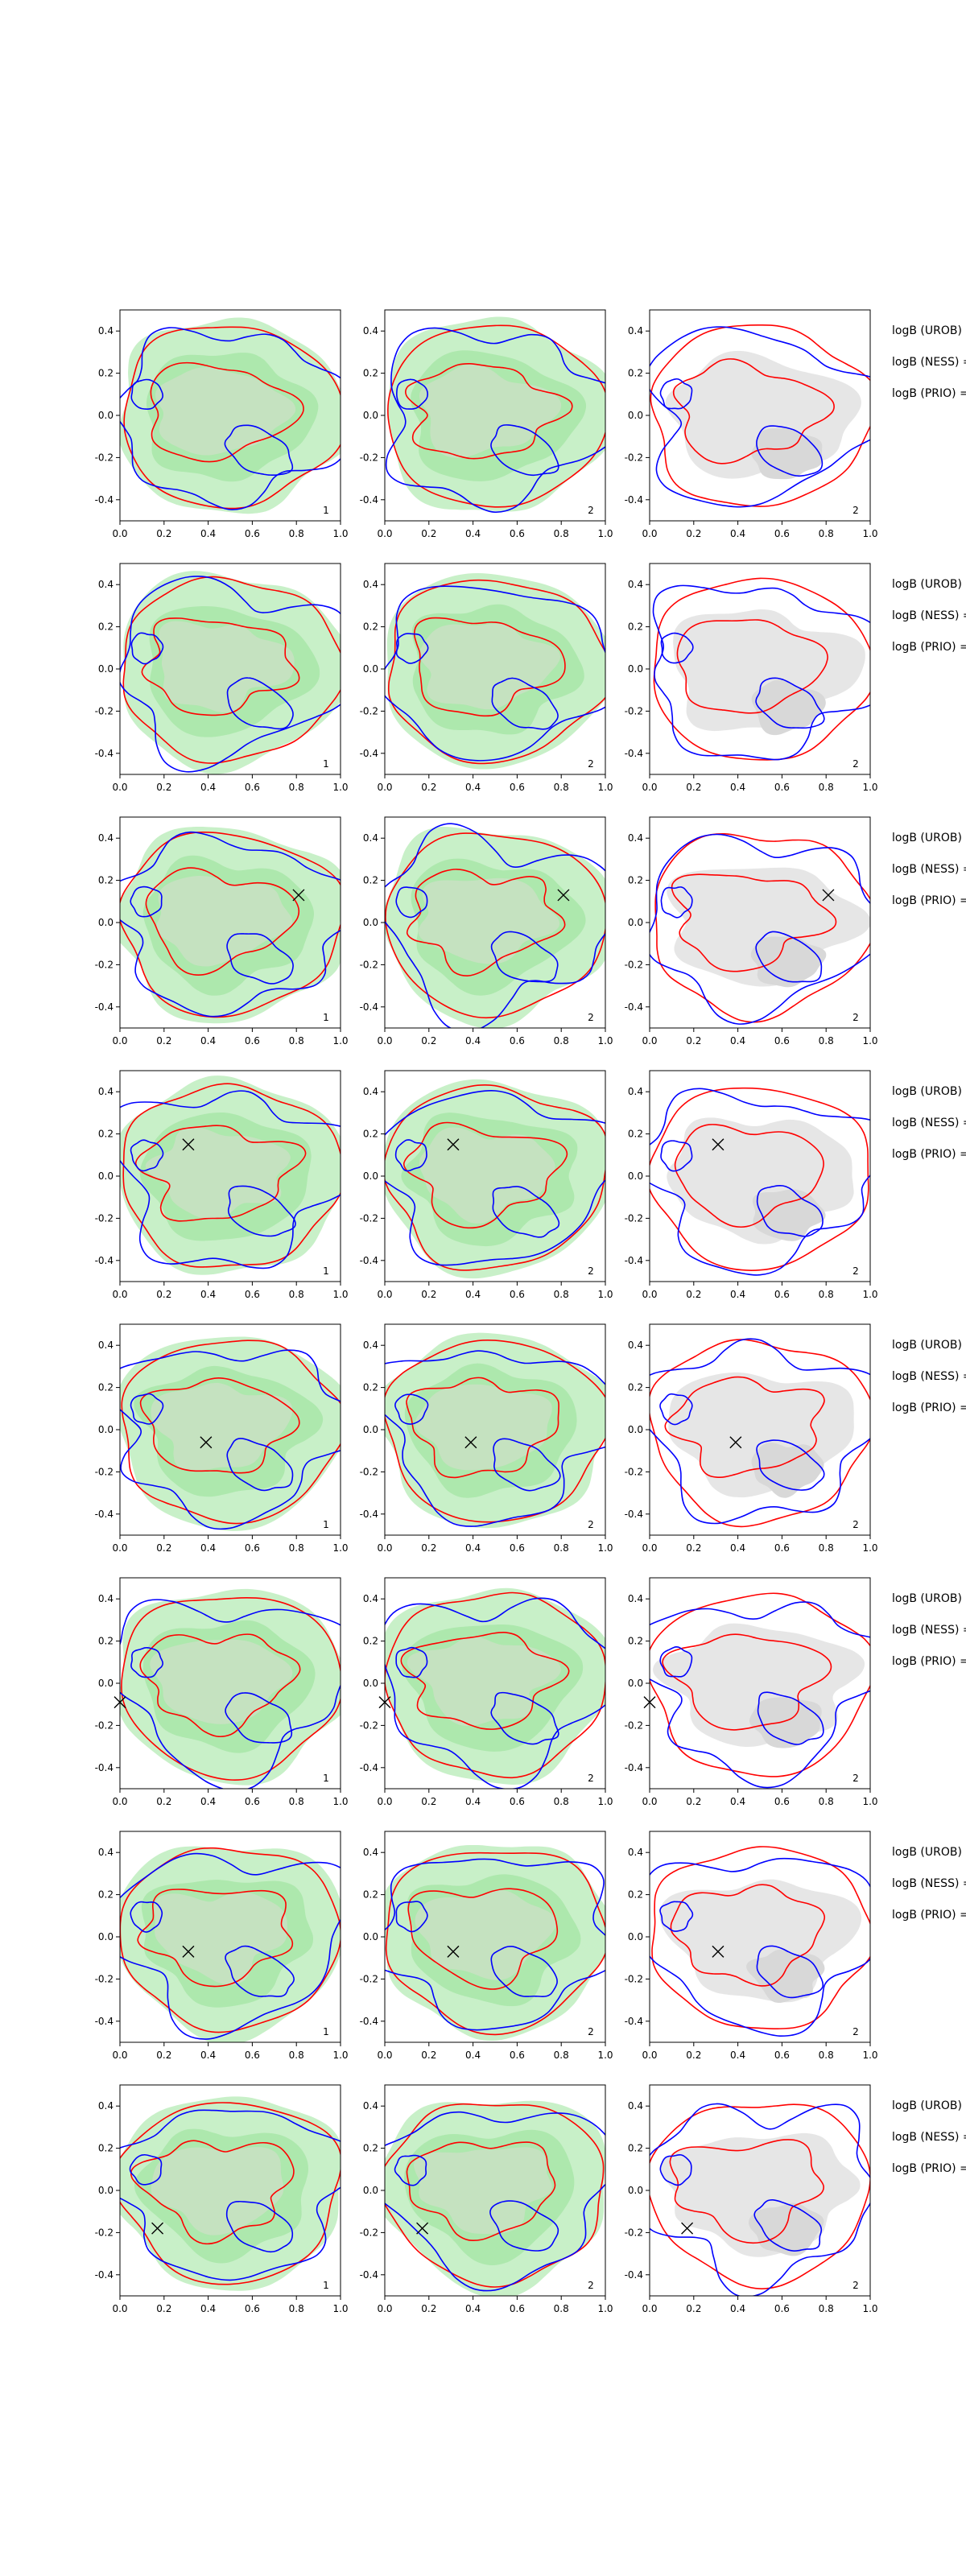 The height and width of the screenshot is (2576, 966). What do you see at coordinates (929, 584) in the screenshot?
I see `logB-label: logB (UROB) =` at bounding box center [929, 584].